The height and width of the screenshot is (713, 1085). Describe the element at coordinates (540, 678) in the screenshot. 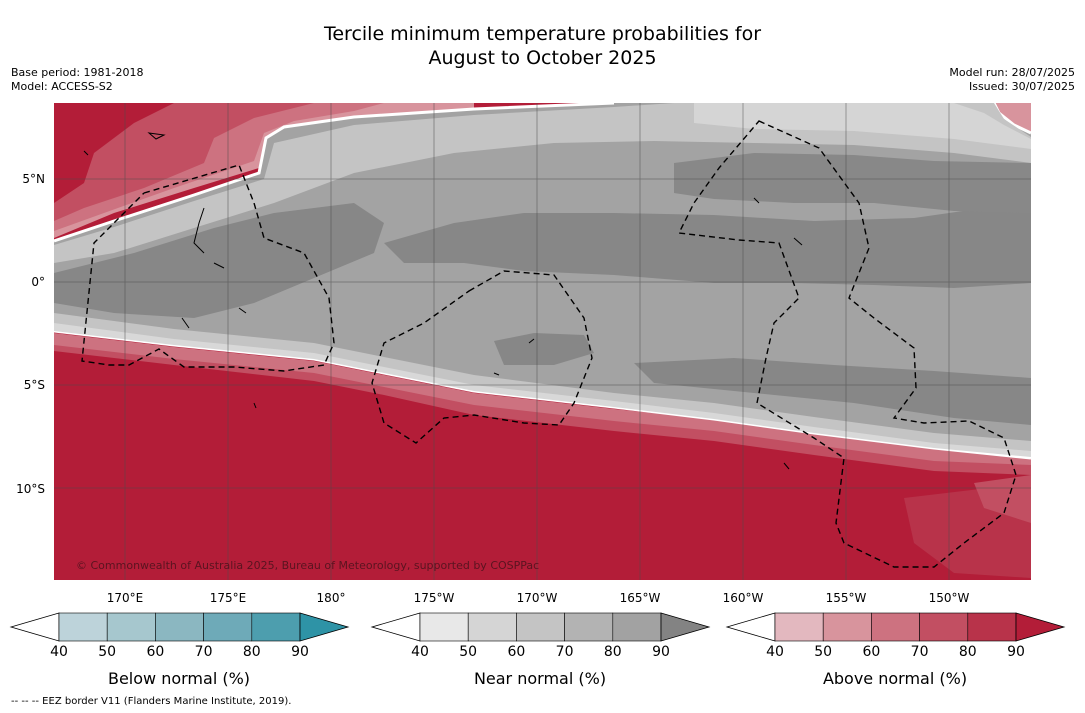

I see `near-normal-title: Near normal (%)` at that location.